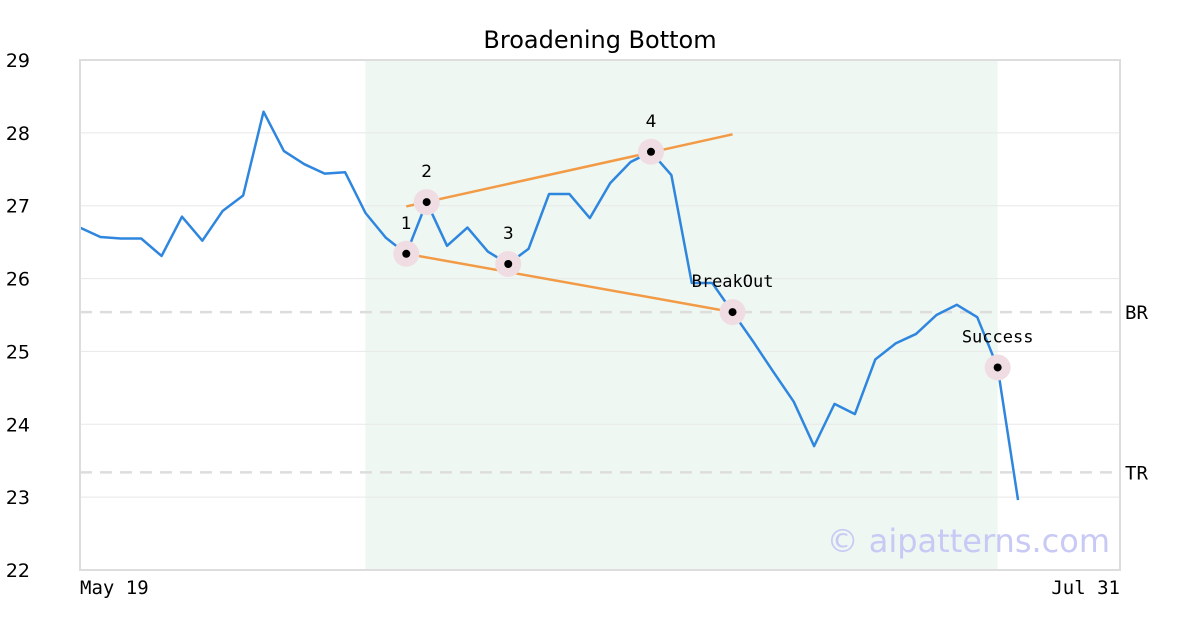 The width and height of the screenshot is (1200, 630). What do you see at coordinates (426, 172) in the screenshot?
I see `point-label: 2` at bounding box center [426, 172].